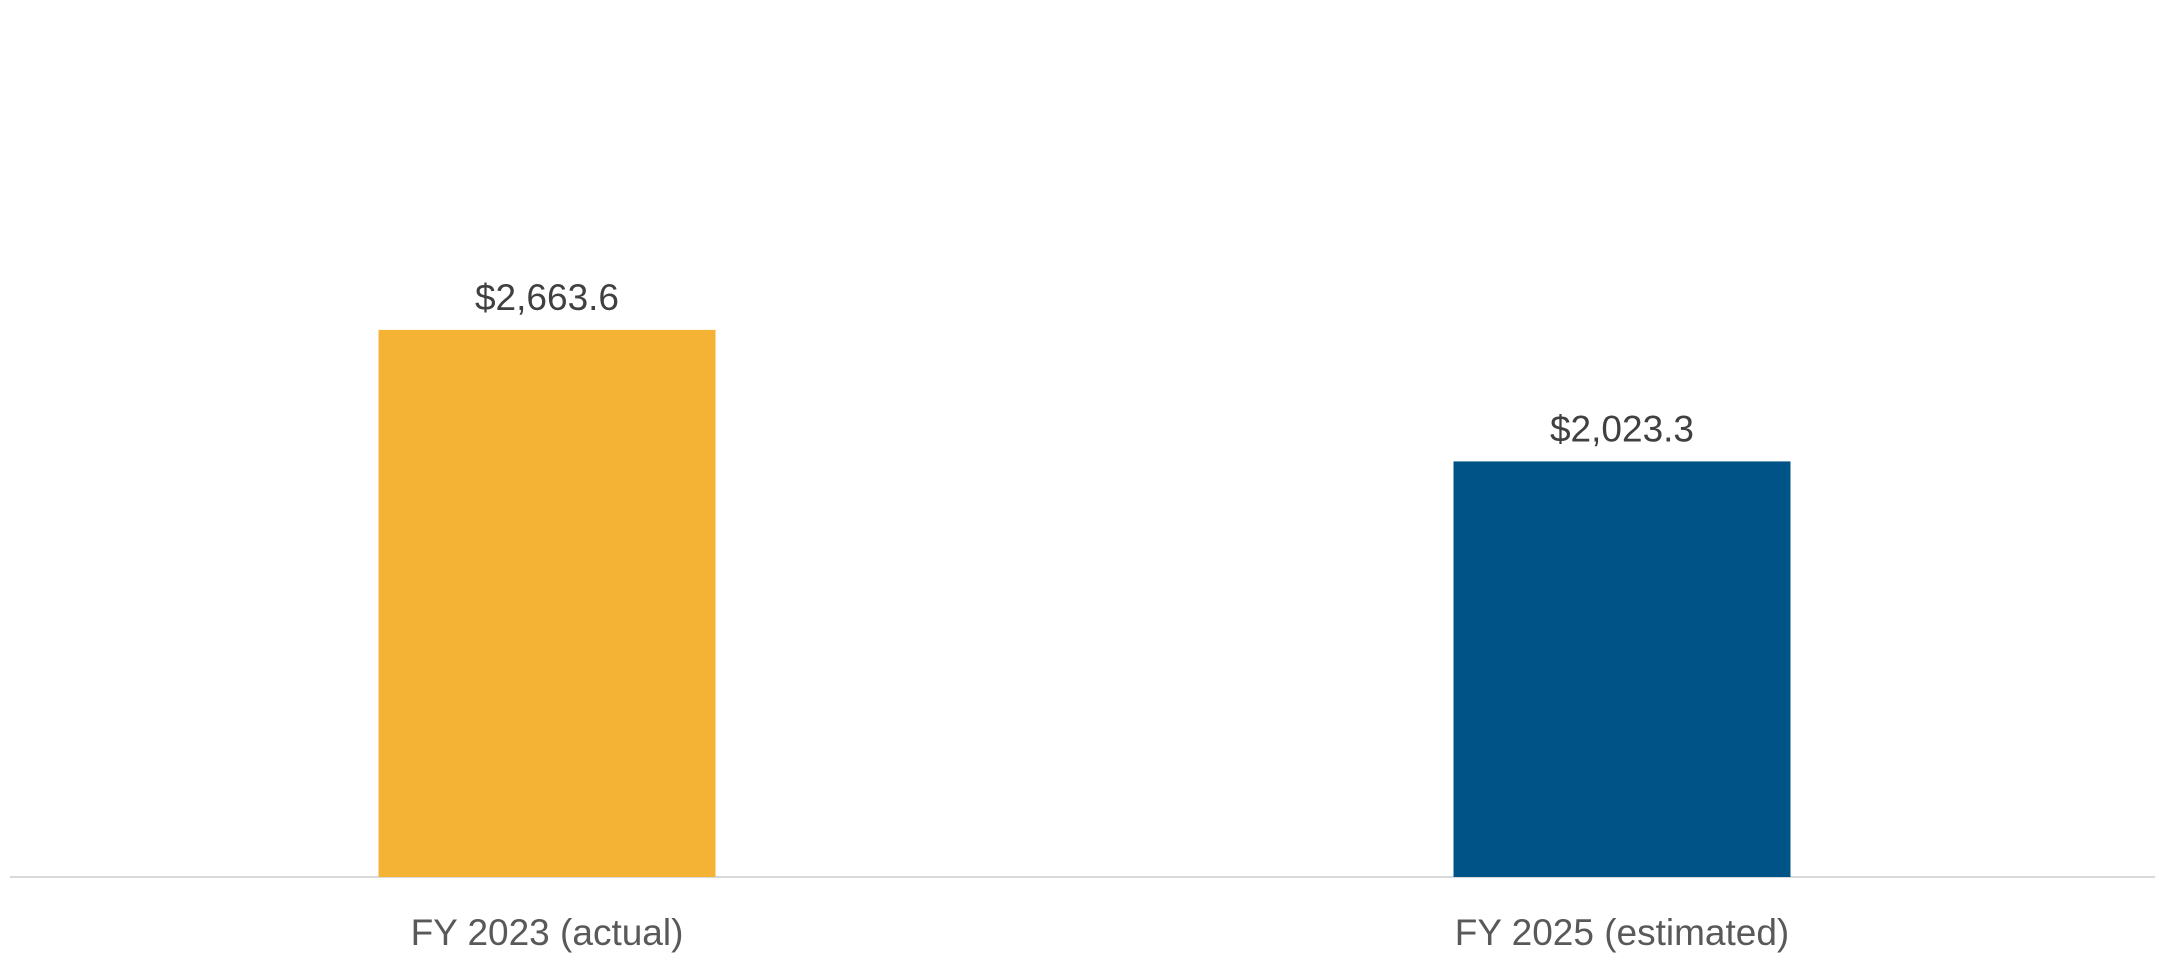  What do you see at coordinates (547, 297) in the screenshot?
I see `data-label-1: $2,663.6` at bounding box center [547, 297].